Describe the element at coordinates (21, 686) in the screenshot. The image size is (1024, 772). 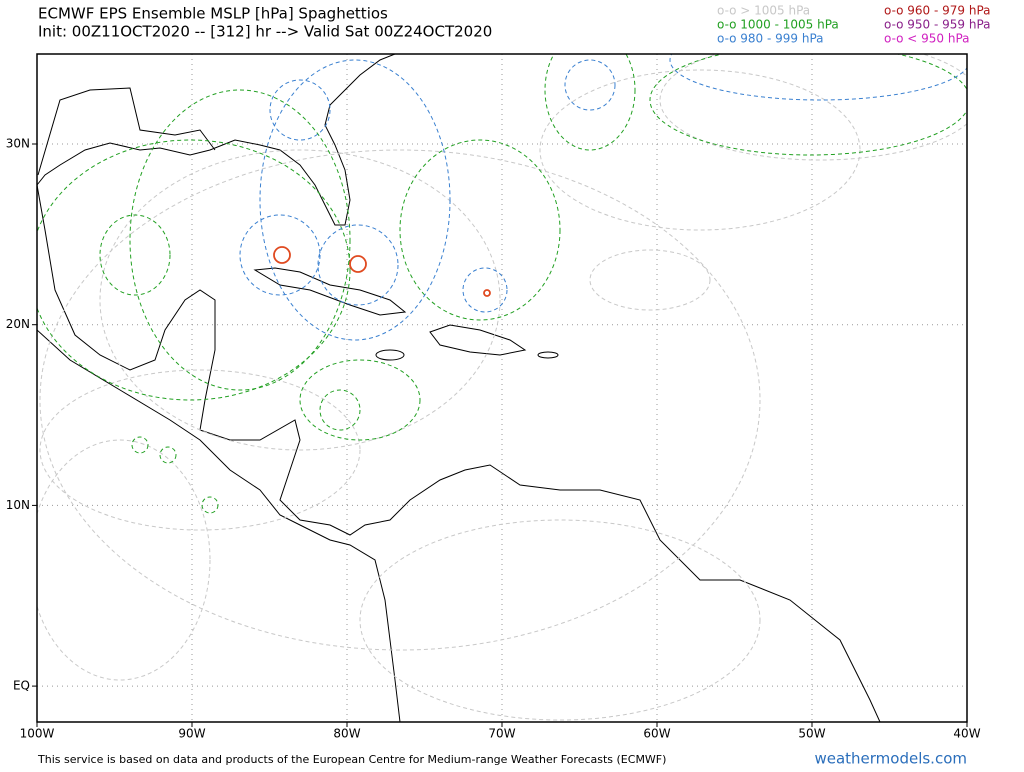
I see `lat-label: EQ` at that location.